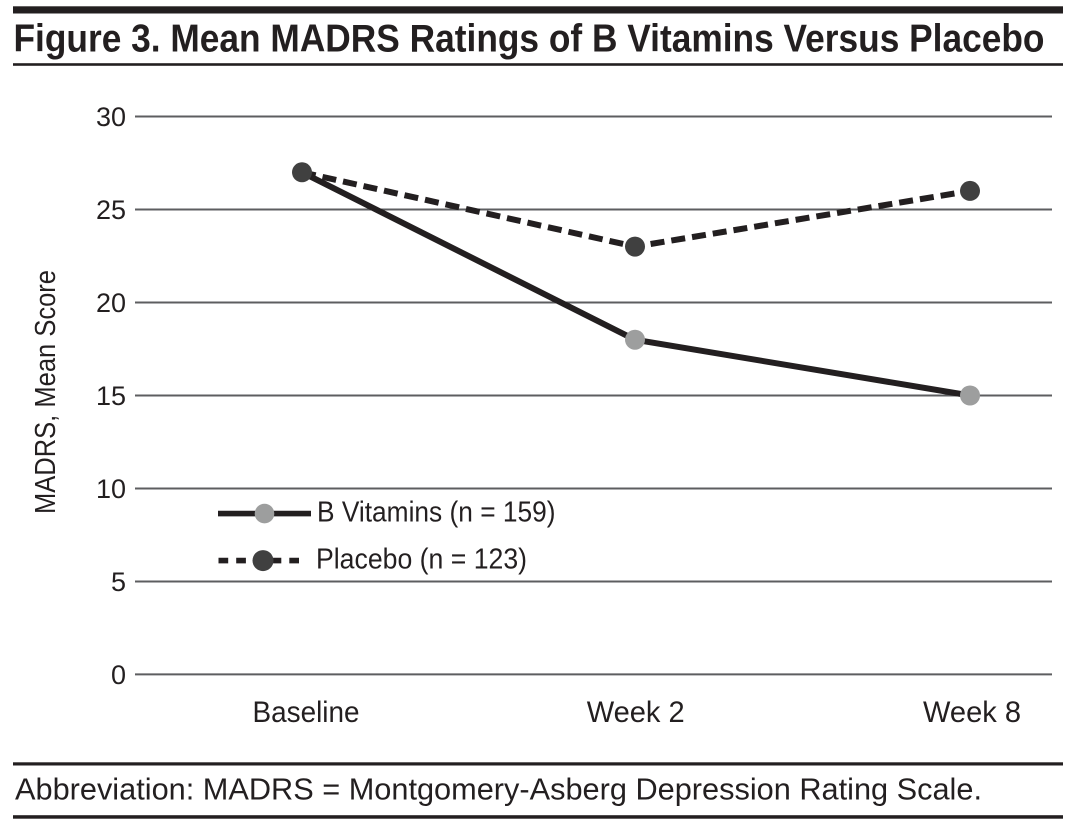  Describe the element at coordinates (118, 582) in the screenshot. I see `svg-text: 5` at that location.